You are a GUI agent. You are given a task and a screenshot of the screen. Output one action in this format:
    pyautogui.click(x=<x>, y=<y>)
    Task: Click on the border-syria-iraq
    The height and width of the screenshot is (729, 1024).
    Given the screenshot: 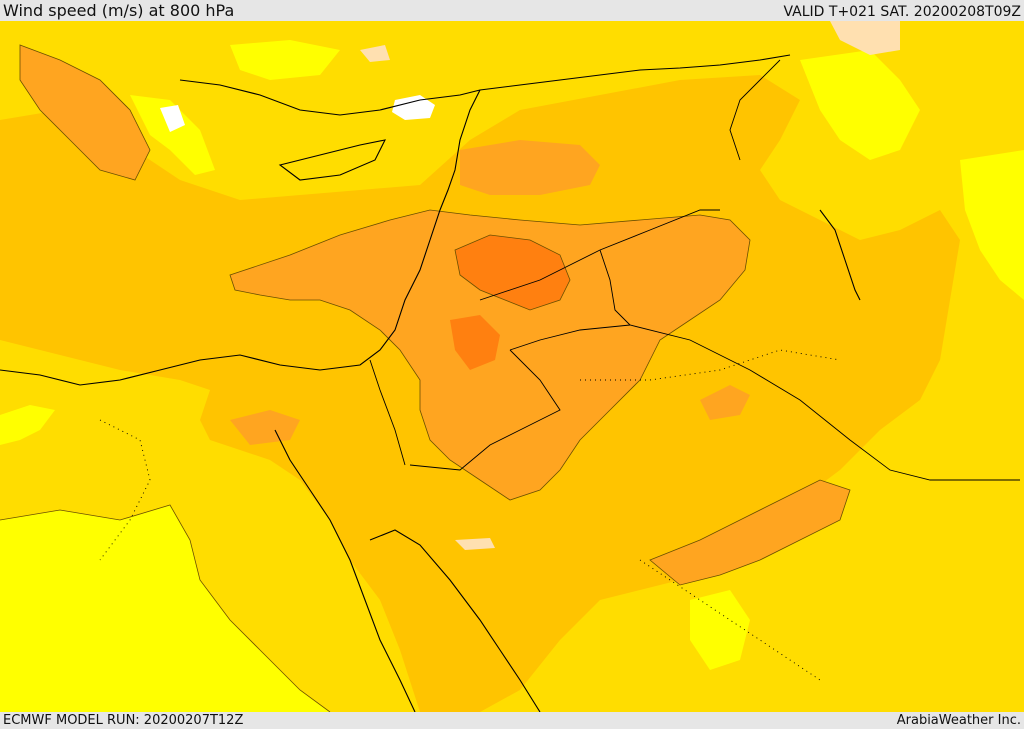 What is the action you would take?
    pyautogui.click(x=615, y=287)
    